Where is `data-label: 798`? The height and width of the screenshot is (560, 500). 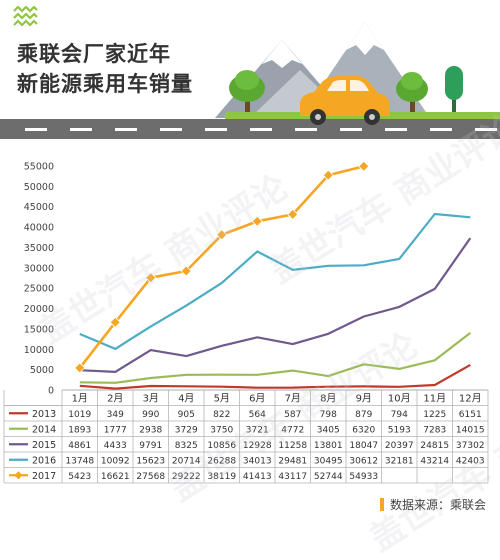
data-label: 798 is located at coordinates (328, 415).